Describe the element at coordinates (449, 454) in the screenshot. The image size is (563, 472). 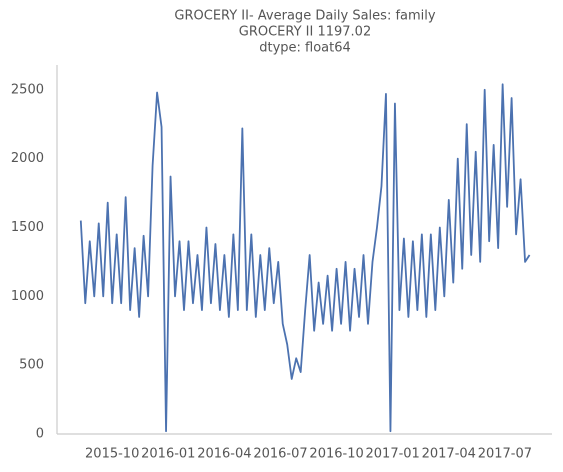
I see `x-tick-label: 2017-04` at that location.